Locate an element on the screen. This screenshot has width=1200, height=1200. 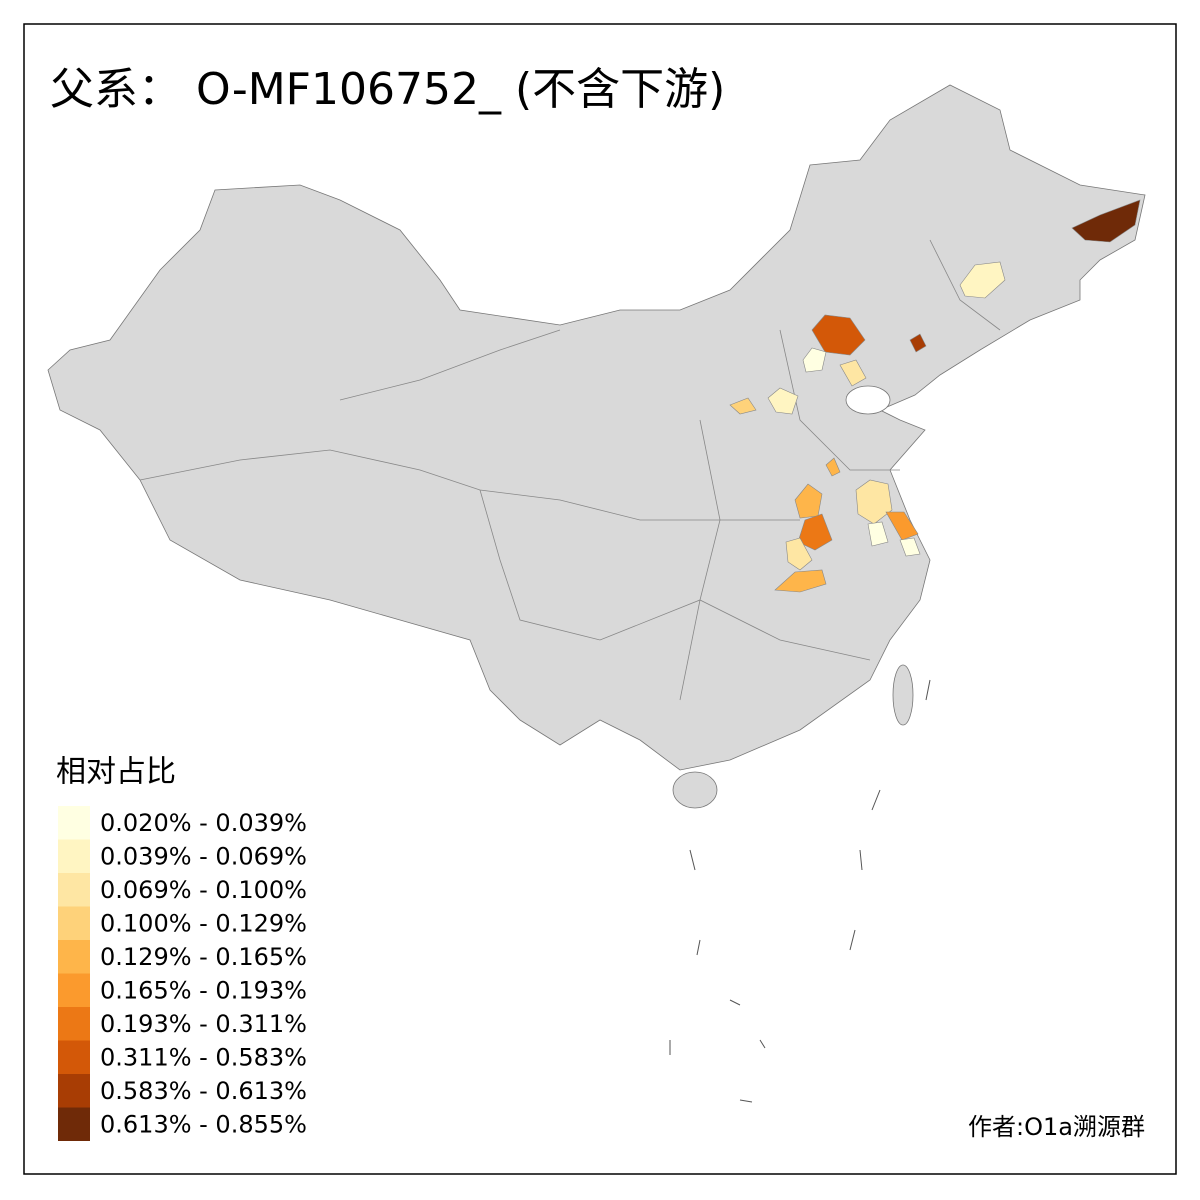
legend-label: 0.129% - 0.165% is located at coordinates (203, 957).